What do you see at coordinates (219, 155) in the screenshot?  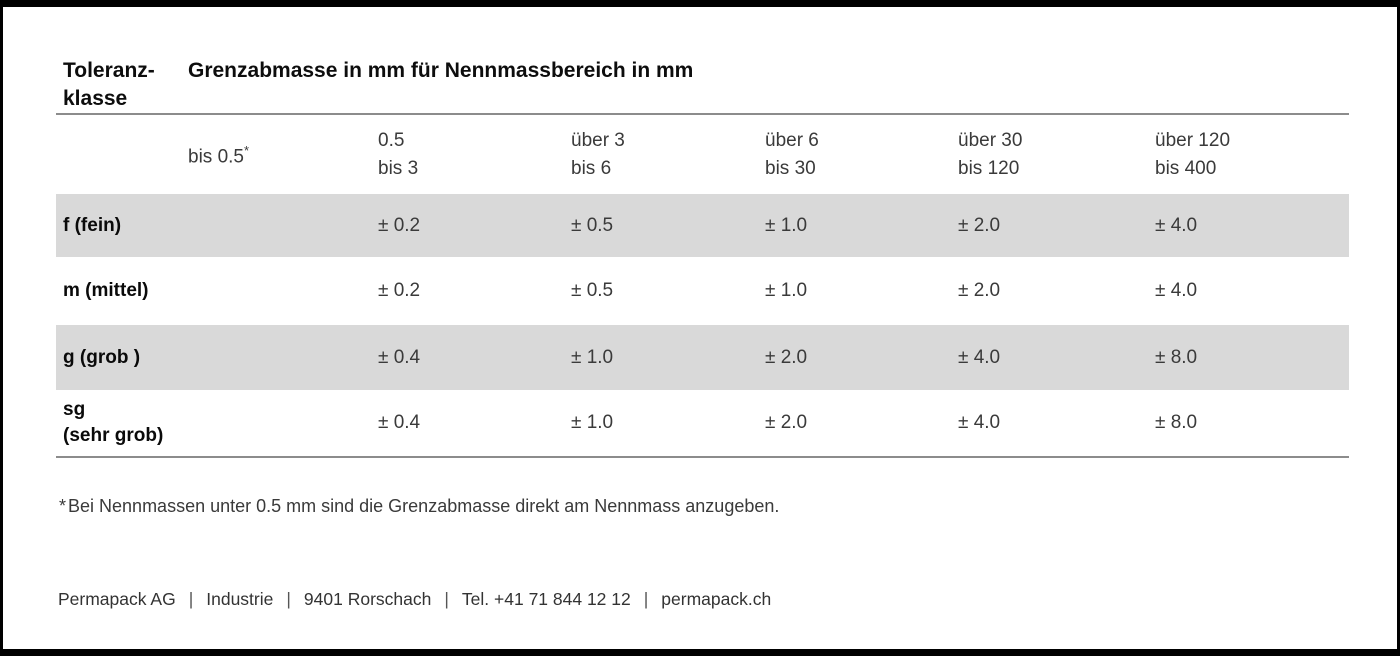 I see `column-header-0: bis 0.5*` at bounding box center [219, 155].